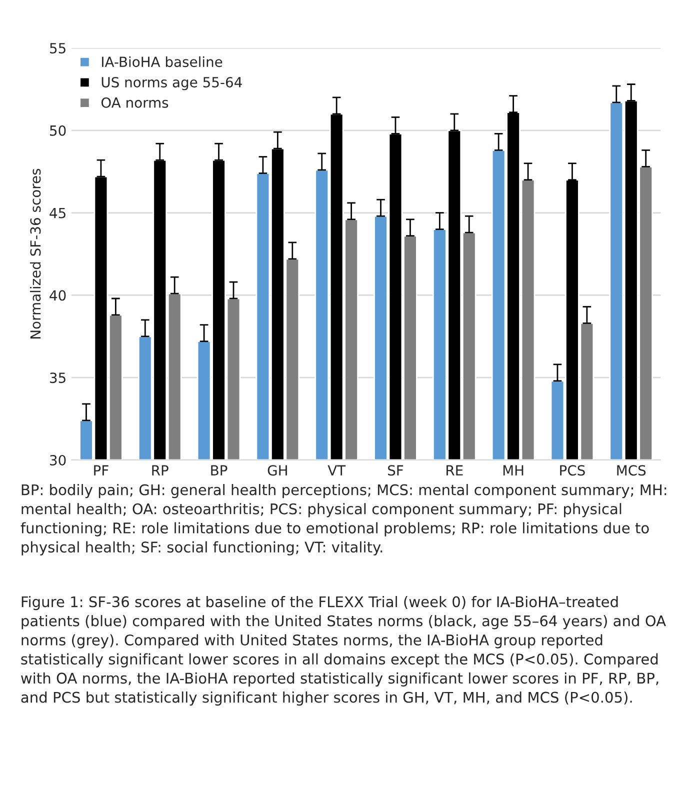  What do you see at coordinates (513, 470) in the screenshot?
I see `x-tick-label: MH` at bounding box center [513, 470].